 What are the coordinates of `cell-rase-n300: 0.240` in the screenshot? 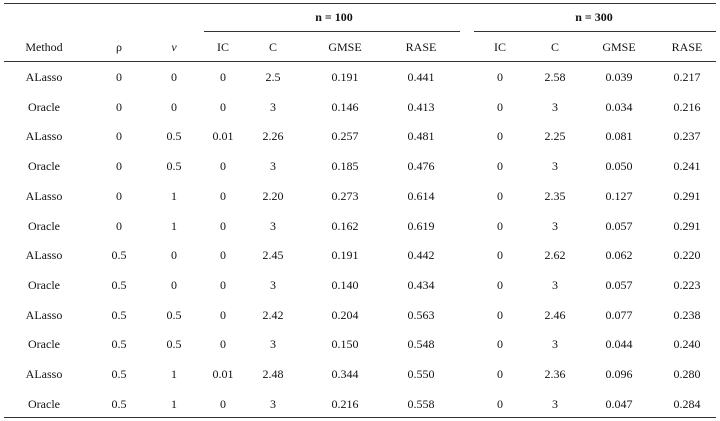 It's located at (687, 344).